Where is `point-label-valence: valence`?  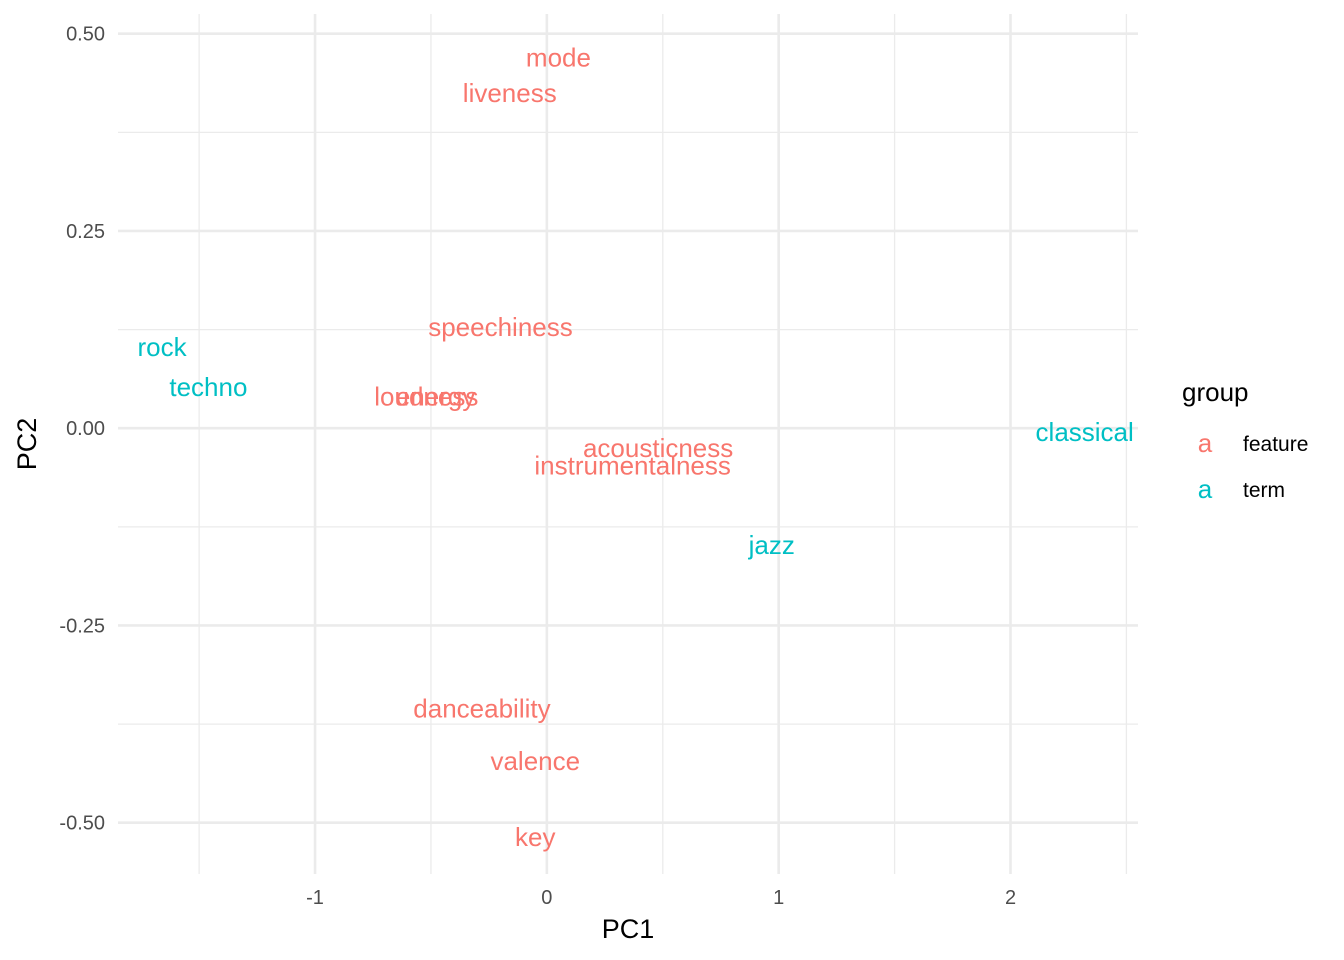
point-label-valence: valence is located at coordinates (535, 761).